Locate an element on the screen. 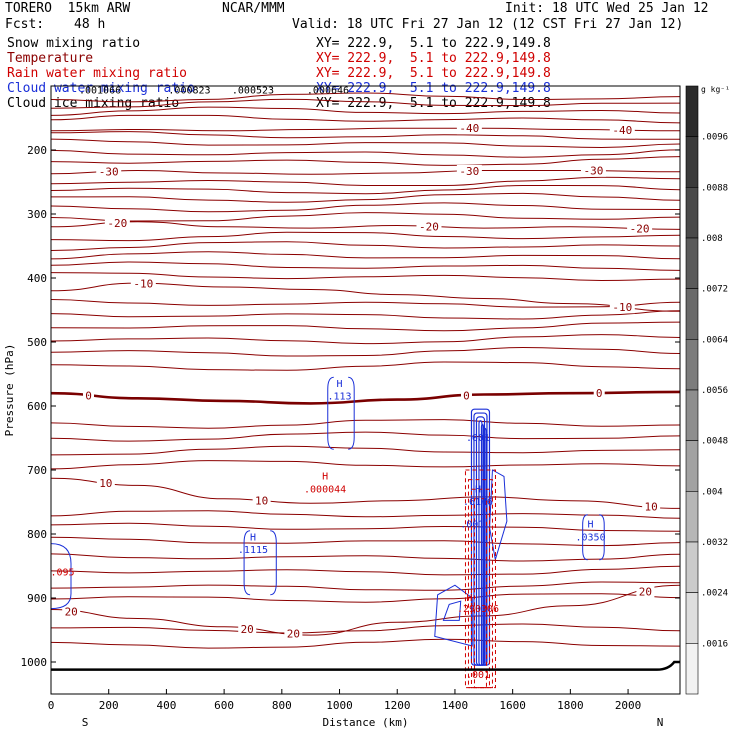 The image size is (740, 740). field-annotation: .000480 is located at coordinates (423, 80).